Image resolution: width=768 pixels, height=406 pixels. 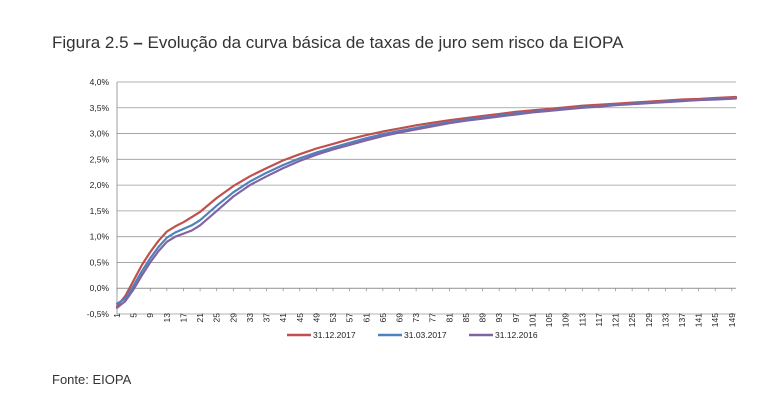 What do you see at coordinates (100, 262) in the screenshot?
I see `y-tick-label: 0,5%` at bounding box center [100, 262].